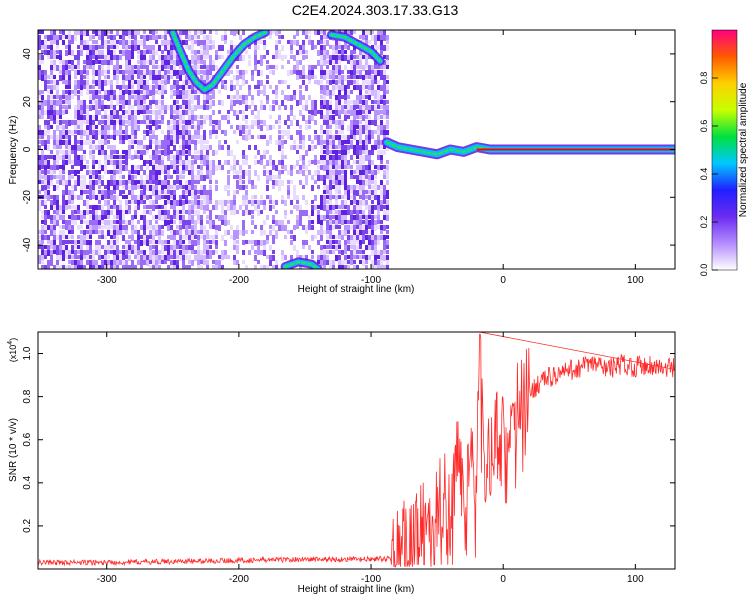  Describe the element at coordinates (27, 526) in the screenshot. I see `y-tick-label: 0.2` at that location.